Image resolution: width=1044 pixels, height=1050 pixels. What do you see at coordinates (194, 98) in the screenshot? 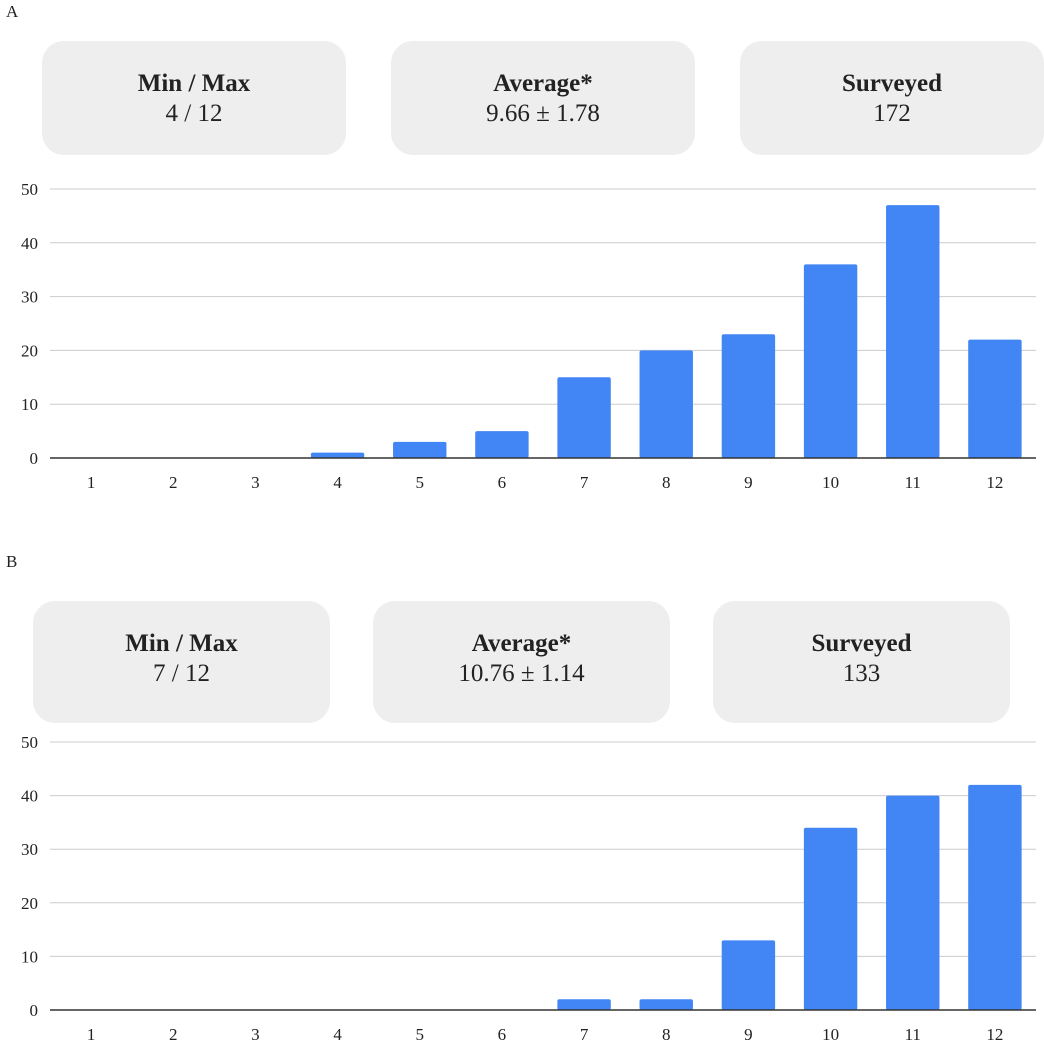
I see `min-max-card: Min / Max 4 / 12` at bounding box center [194, 98].